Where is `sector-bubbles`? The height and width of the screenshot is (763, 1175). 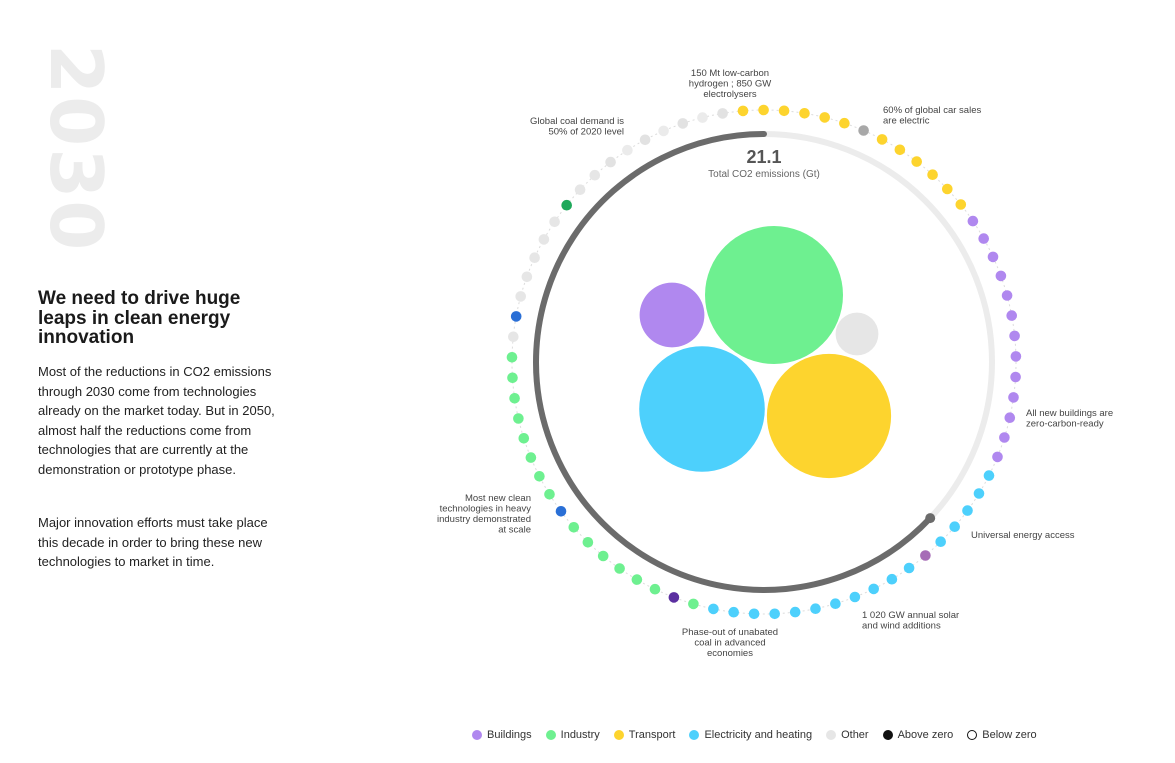 sector-bubbles is located at coordinates (765, 352).